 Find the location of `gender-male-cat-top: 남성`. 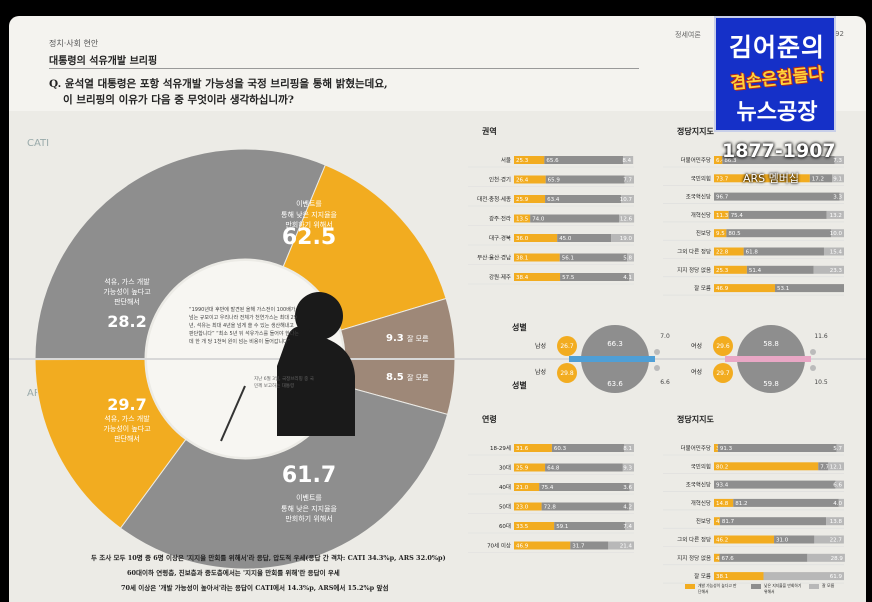

gender-male-cat-top: 남성 is located at coordinates (540, 346).